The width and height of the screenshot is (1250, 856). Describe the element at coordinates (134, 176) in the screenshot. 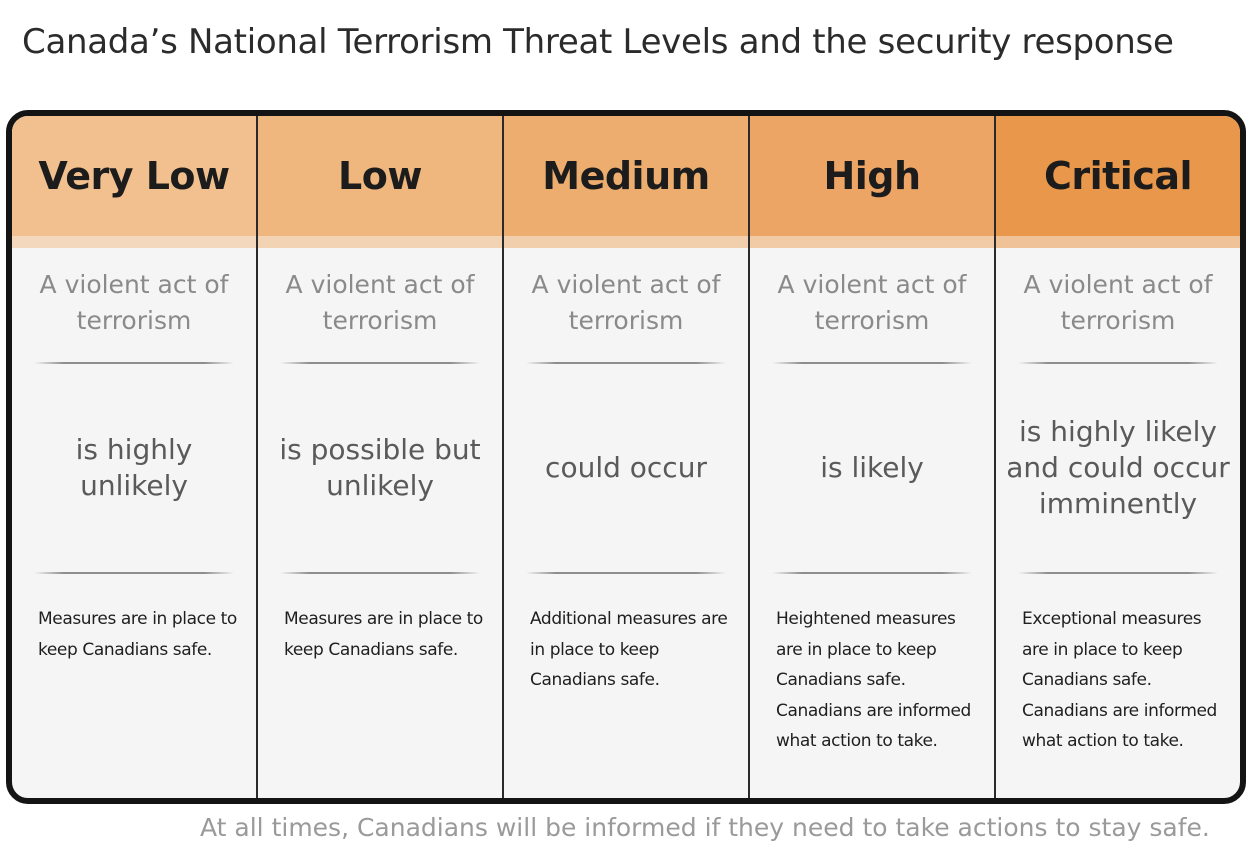

I see `level-heading: Very Low` at that location.